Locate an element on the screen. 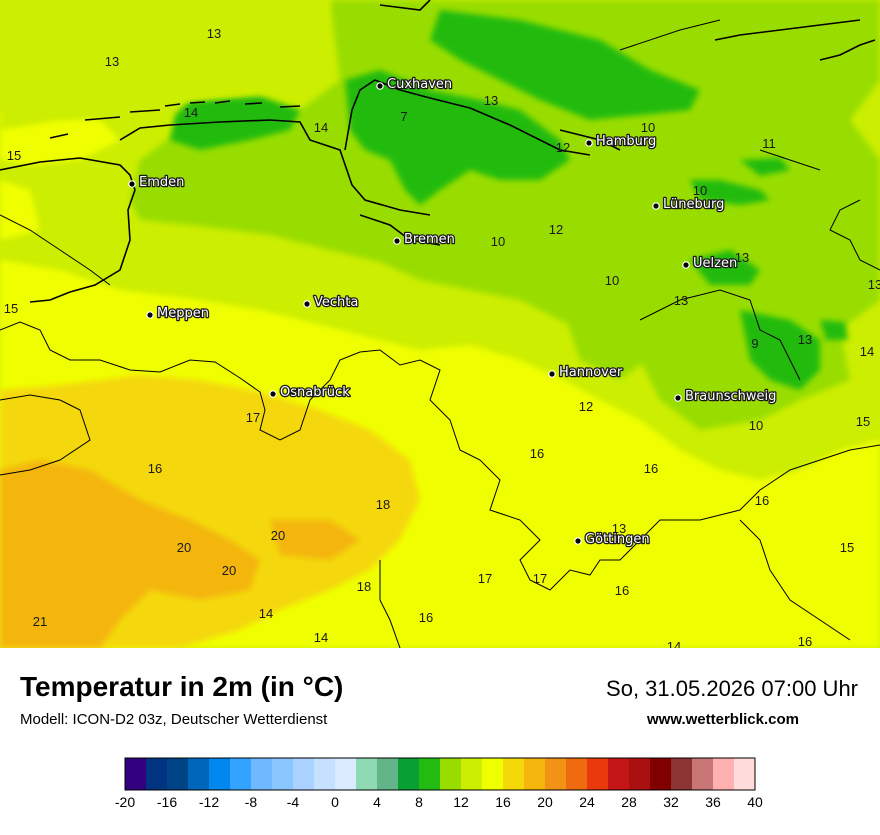 This screenshot has width=880, height=835. islands is located at coordinates (175, 119).